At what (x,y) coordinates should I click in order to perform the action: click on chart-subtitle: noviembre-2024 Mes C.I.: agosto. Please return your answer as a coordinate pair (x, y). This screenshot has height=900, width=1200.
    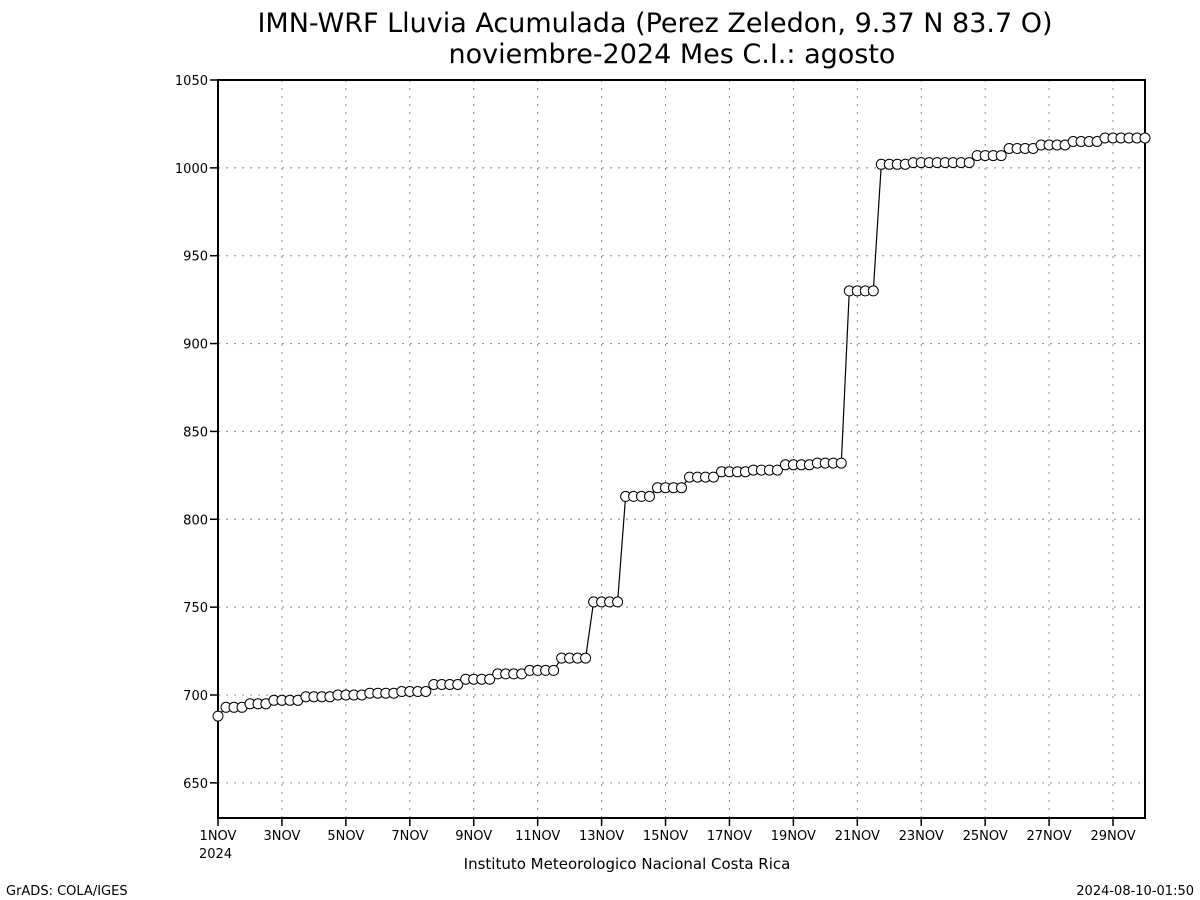
    Looking at the image, I should click on (672, 54).